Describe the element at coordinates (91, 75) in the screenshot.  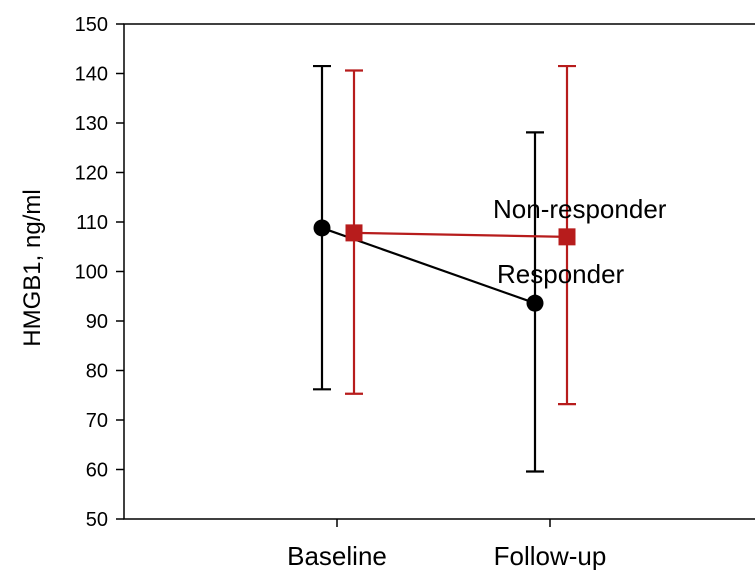
I see `y-tick-label: 140` at that location.